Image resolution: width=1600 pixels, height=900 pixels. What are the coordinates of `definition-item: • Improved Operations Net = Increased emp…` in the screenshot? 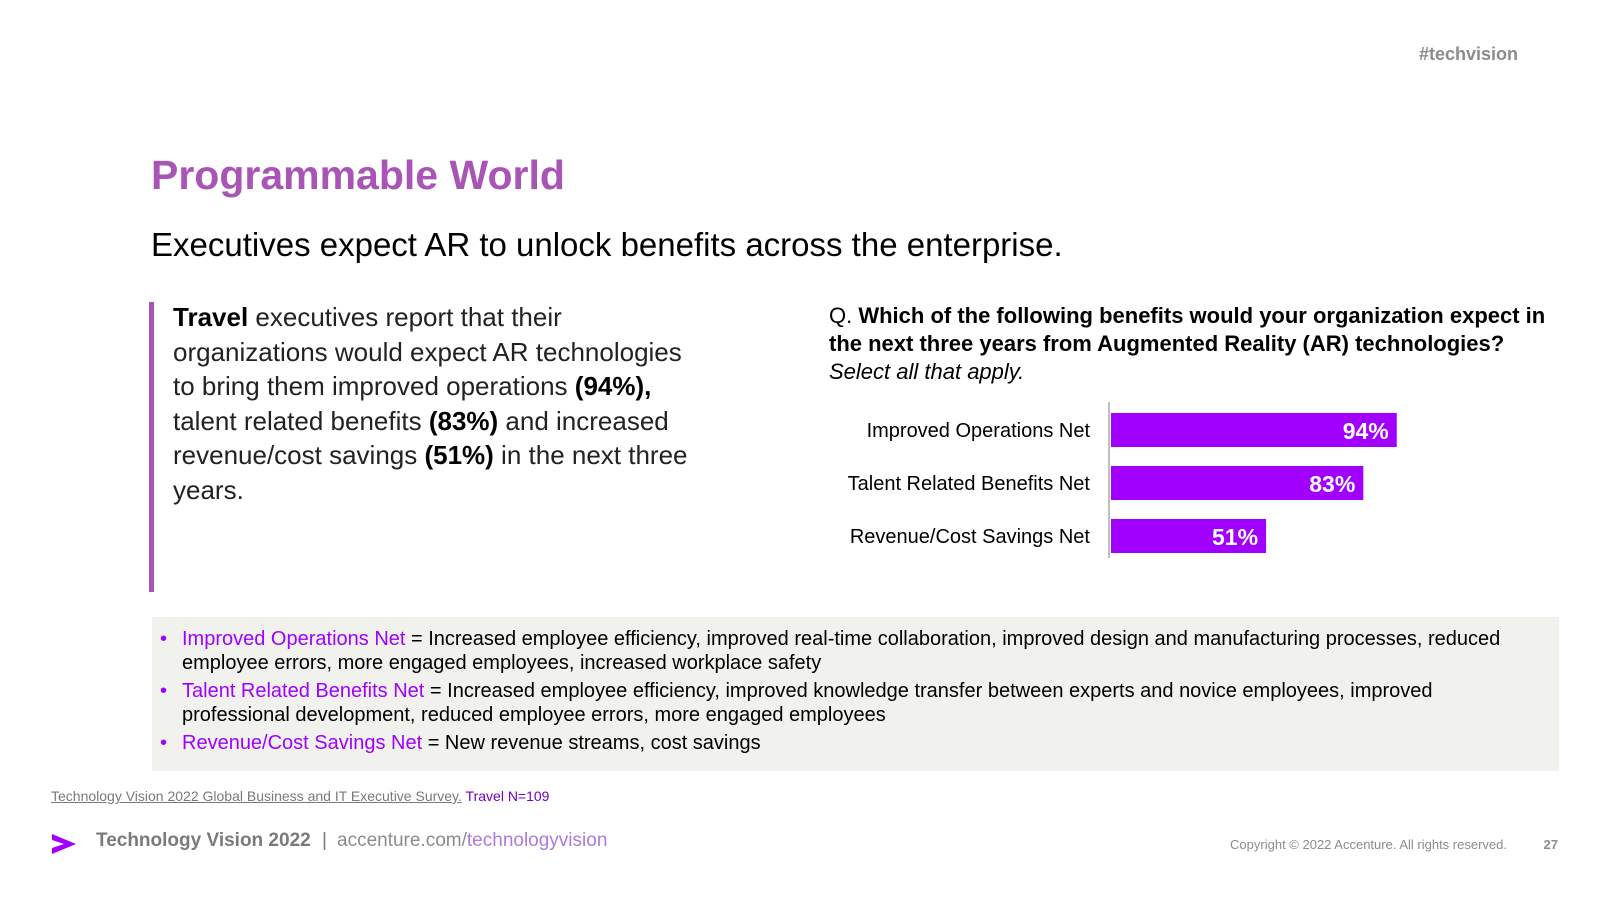 It's located at (852, 651).